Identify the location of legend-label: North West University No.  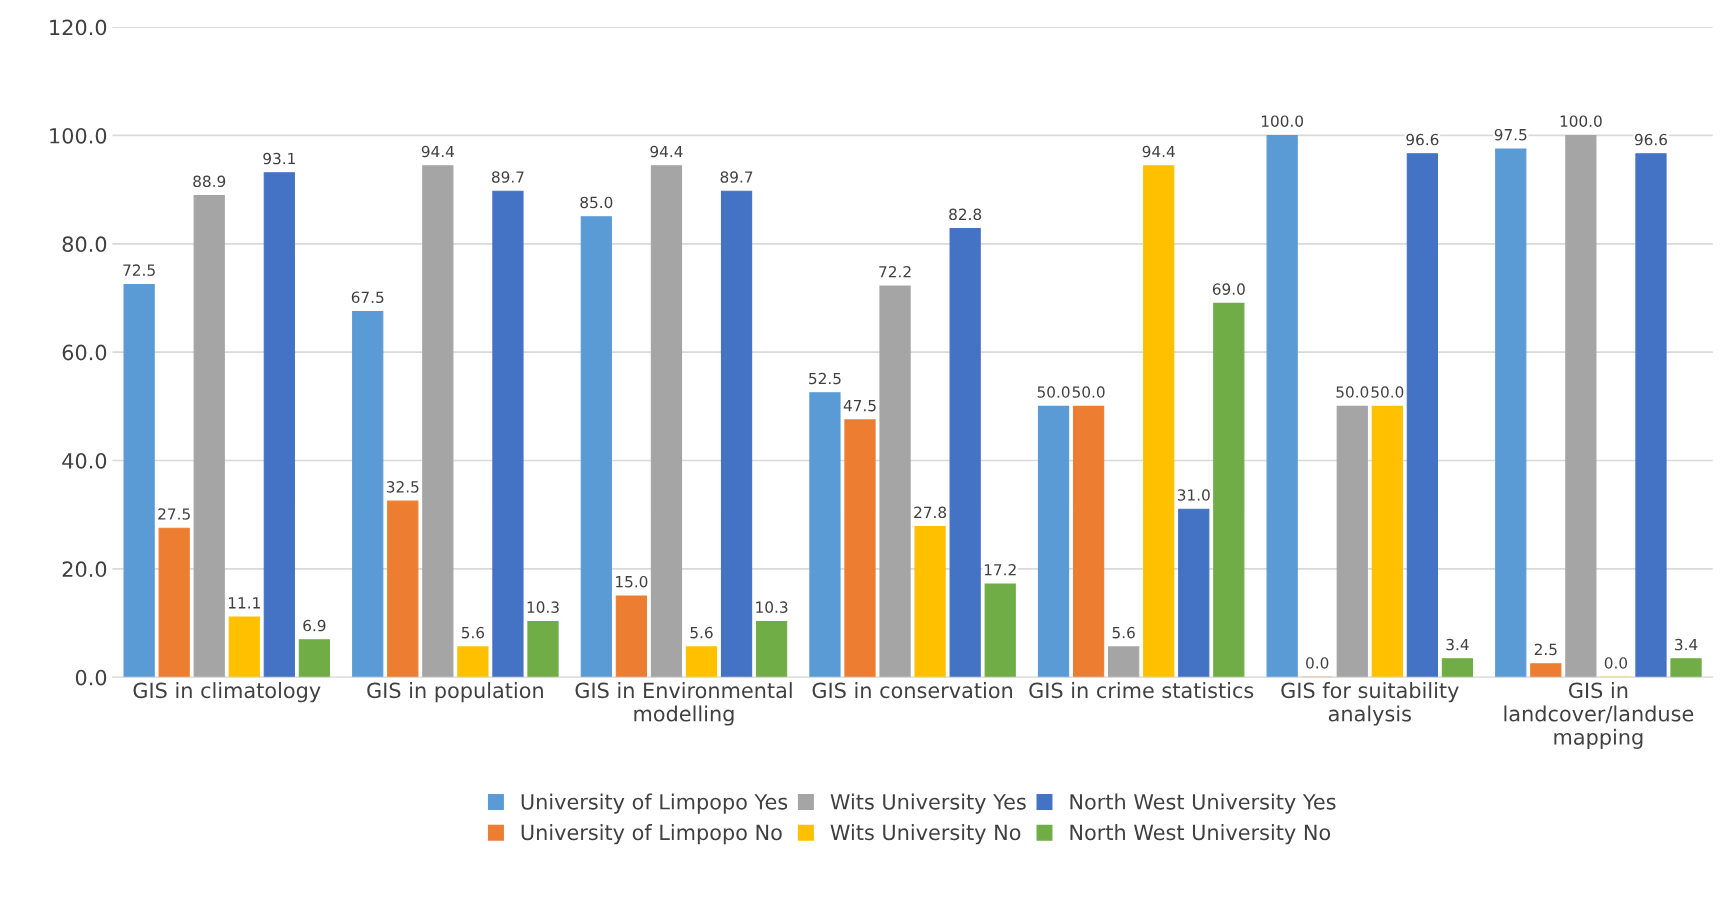
(1200, 834).